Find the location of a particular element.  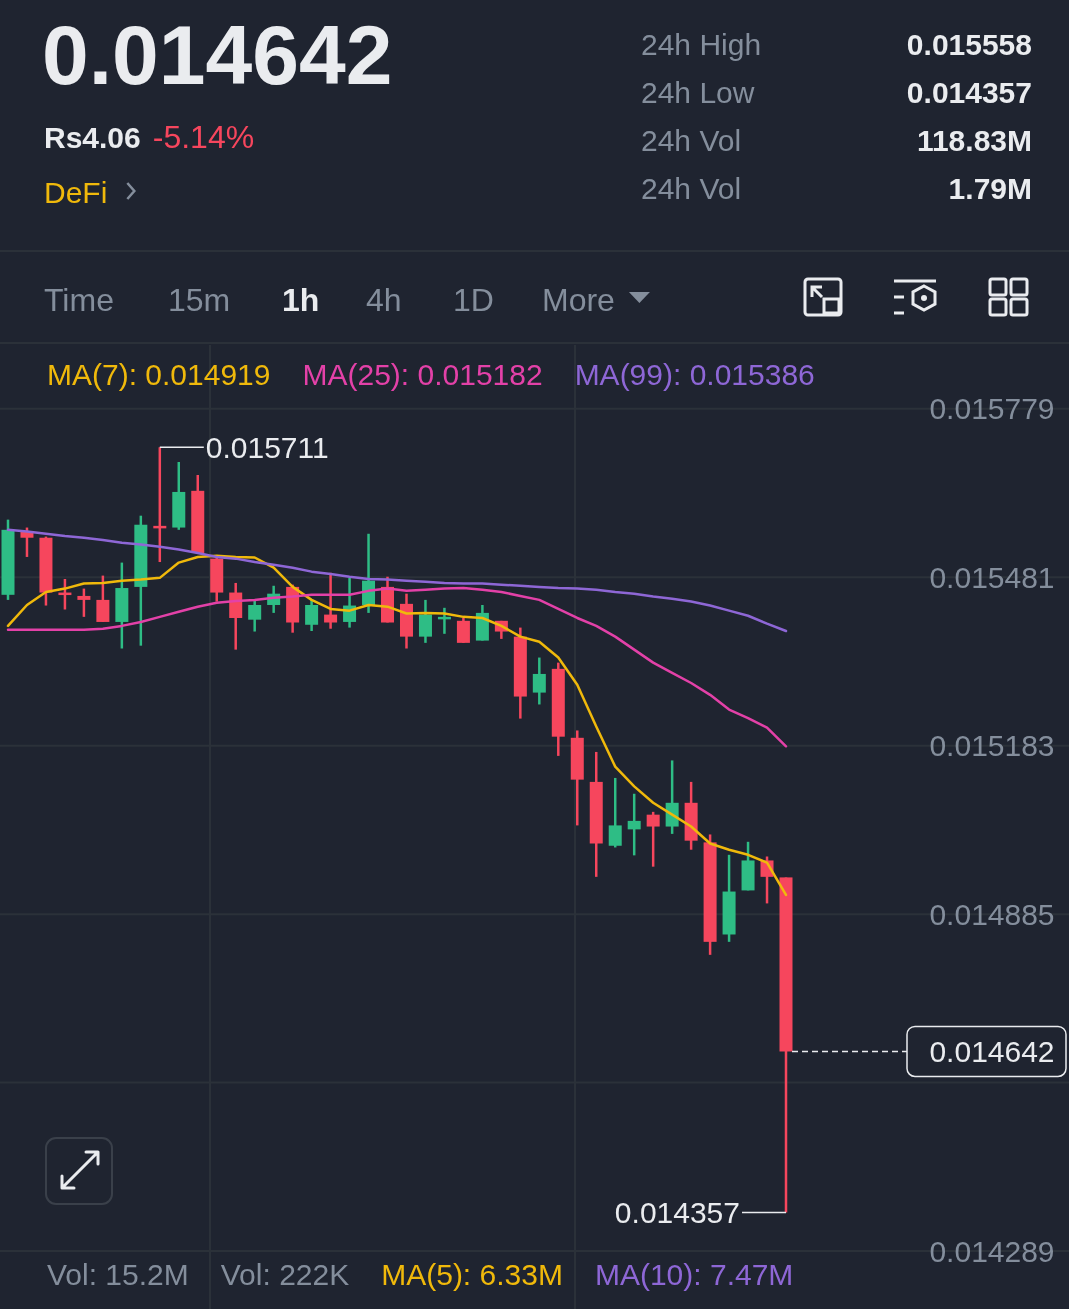

text: MA(5): 6.33M is located at coordinates (472, 1274).